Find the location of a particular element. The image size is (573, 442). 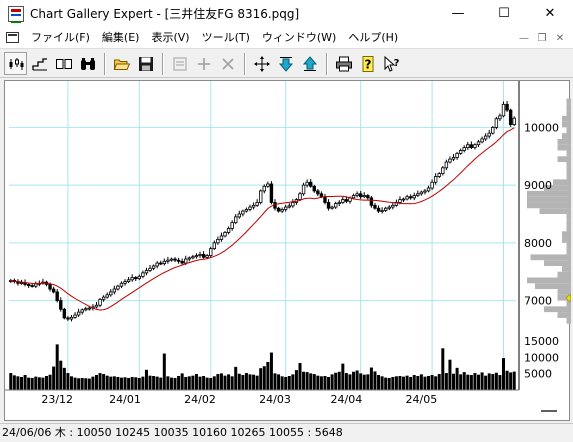

menu-file: ファイル(F) is located at coordinates (60, 37).